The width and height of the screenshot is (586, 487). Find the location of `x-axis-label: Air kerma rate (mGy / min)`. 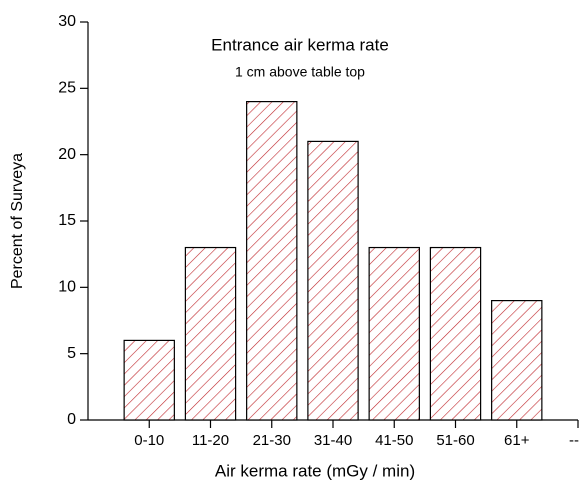

x-axis-label: Air kerma rate (mGy / min) is located at coordinates (315, 470).